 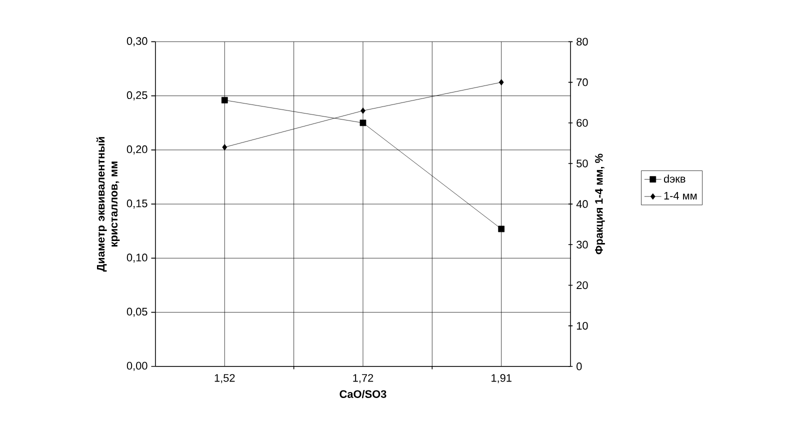 I want to click on x-tick-label: 1,52, so click(x=224, y=379).